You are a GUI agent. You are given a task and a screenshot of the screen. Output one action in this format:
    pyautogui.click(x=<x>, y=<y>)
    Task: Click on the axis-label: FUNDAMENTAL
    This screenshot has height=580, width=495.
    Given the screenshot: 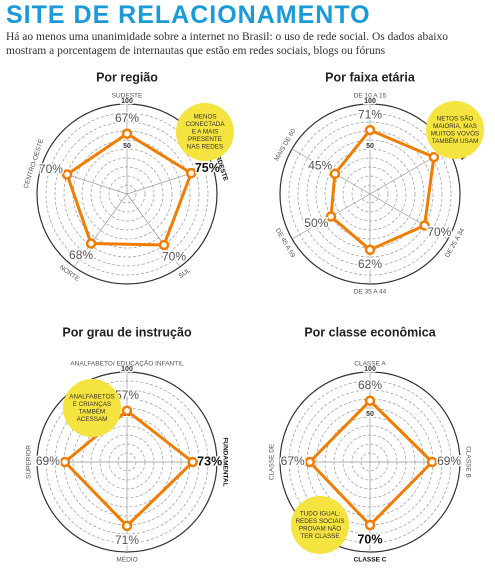 What is the action you would take?
    pyautogui.click(x=224, y=461)
    